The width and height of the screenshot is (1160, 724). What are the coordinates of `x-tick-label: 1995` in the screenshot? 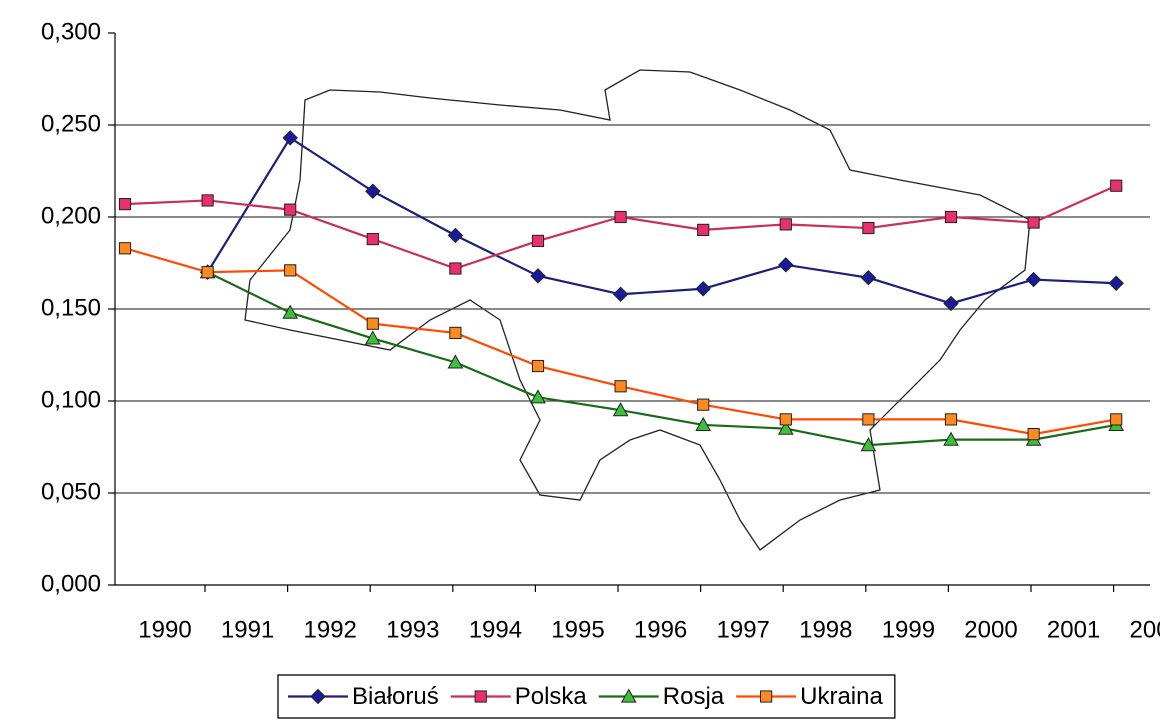 It's located at (577, 629).